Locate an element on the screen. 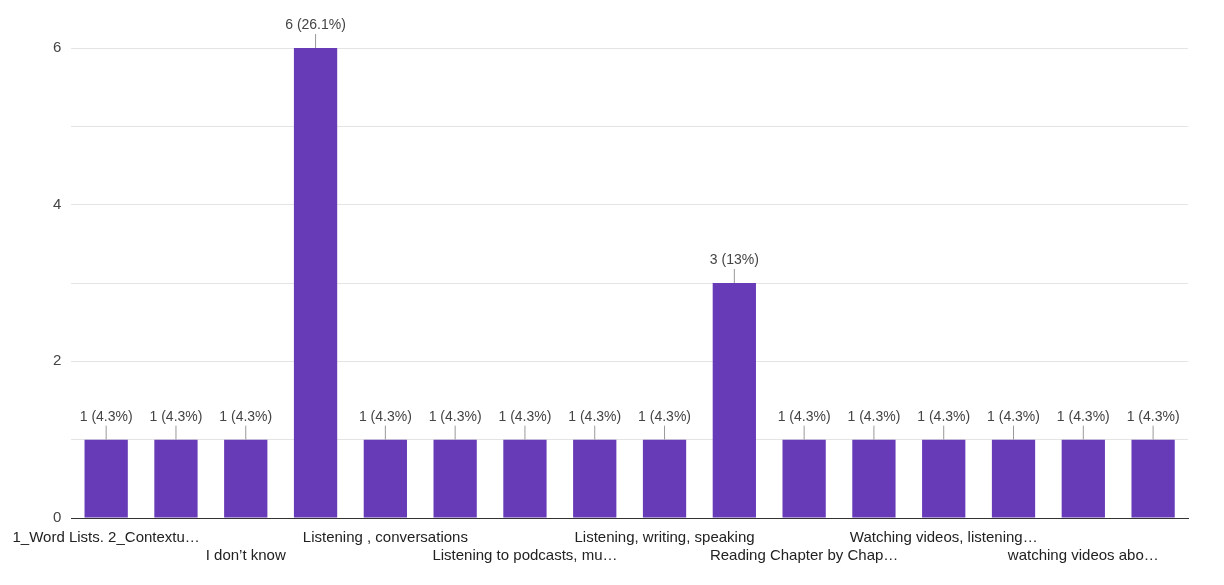 This screenshot has height=585, width=1224. y-tick-label: 6 is located at coordinates (57, 47).